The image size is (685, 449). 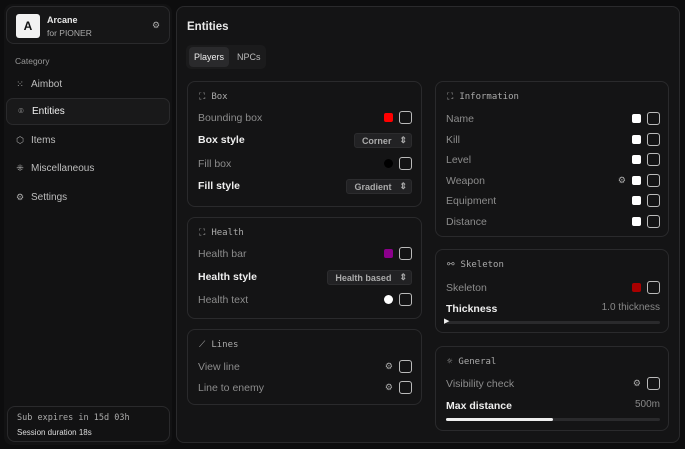 What do you see at coordinates (450, 362) in the screenshot?
I see `sun-icon: ☼` at bounding box center [450, 362].